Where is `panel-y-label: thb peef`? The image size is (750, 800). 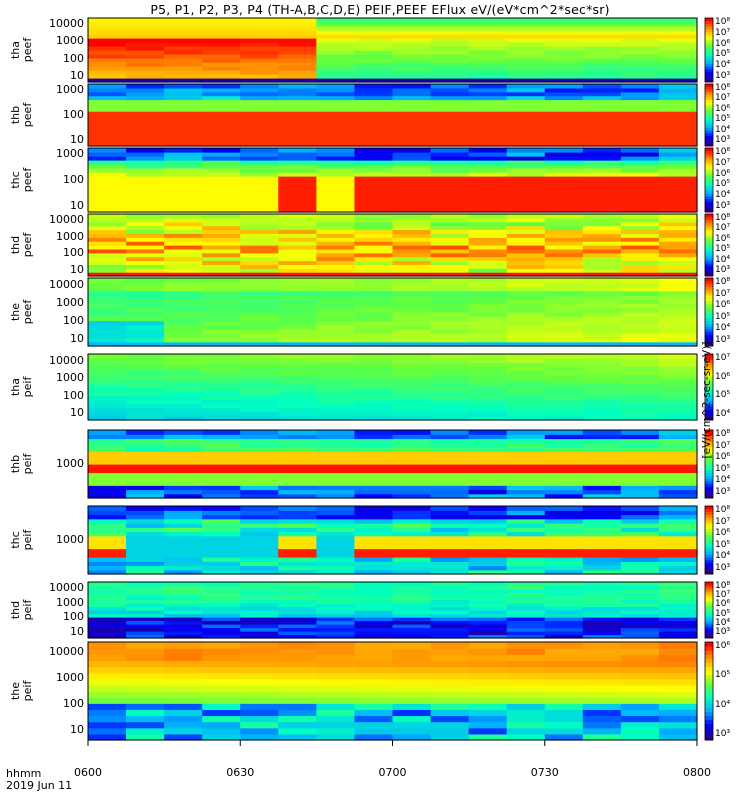
panel-y-label: thb peef is located at coordinates (21, 115).